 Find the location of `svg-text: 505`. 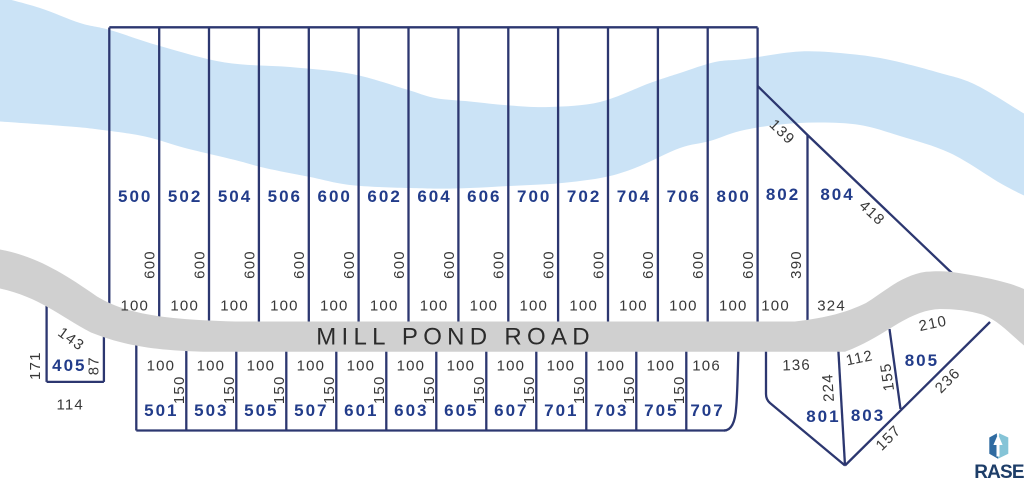

svg-text: 505 is located at coordinates (261, 410).